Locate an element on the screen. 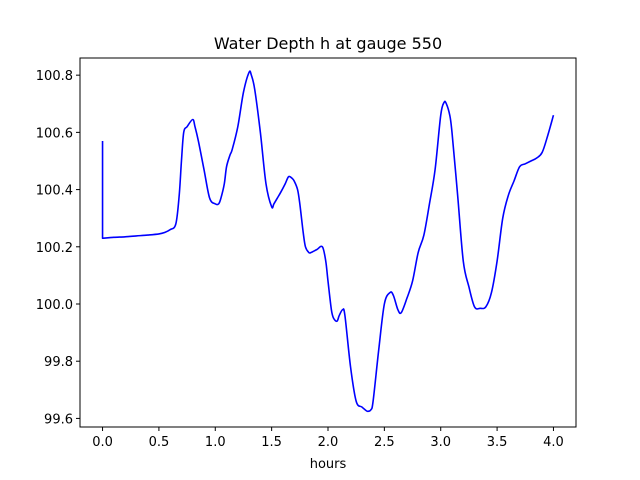  x-tick-label: 2.0 is located at coordinates (328, 442).